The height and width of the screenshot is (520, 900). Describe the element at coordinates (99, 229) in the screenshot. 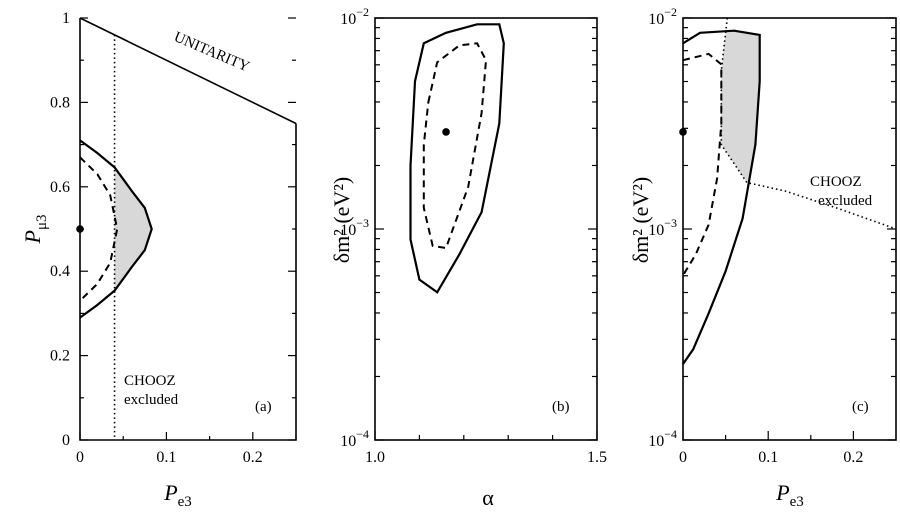

I see `panel-a-dashed-contour` at that location.